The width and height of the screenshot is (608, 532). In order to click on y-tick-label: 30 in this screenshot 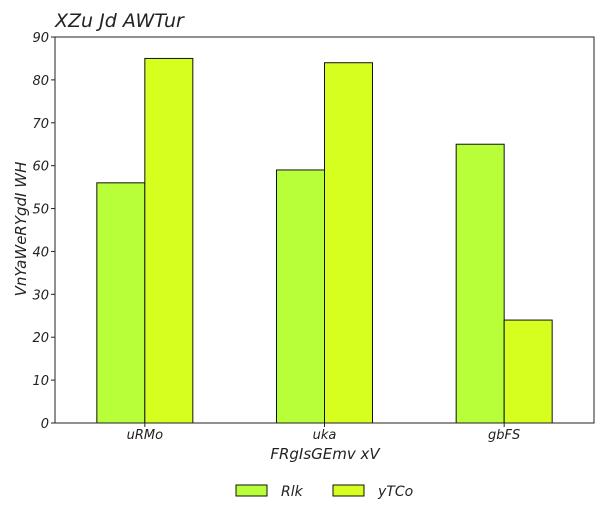, I will do `click(40, 295)`.